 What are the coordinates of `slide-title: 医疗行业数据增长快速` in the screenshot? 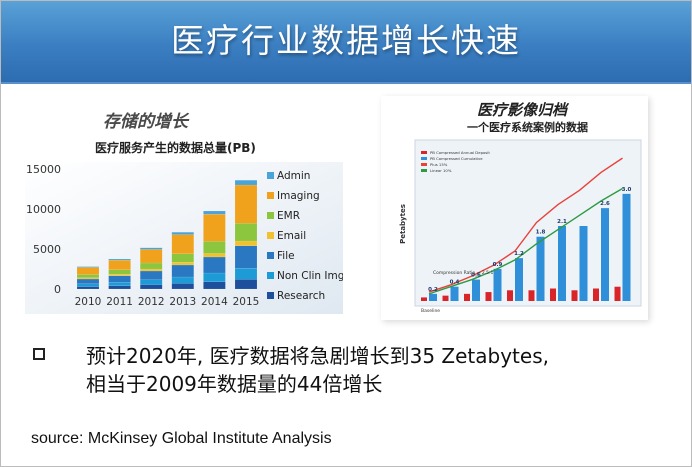 It's located at (346, 40).